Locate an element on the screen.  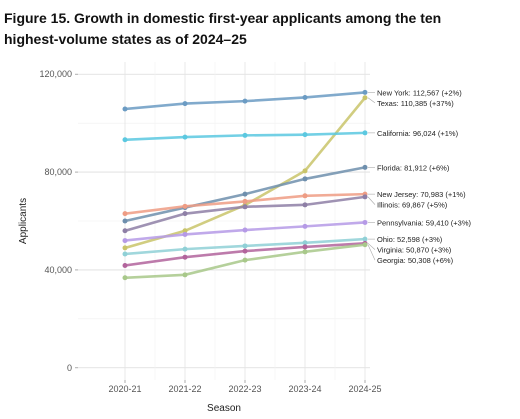
y-tick-label: 40,000 is located at coordinates (58, 270).